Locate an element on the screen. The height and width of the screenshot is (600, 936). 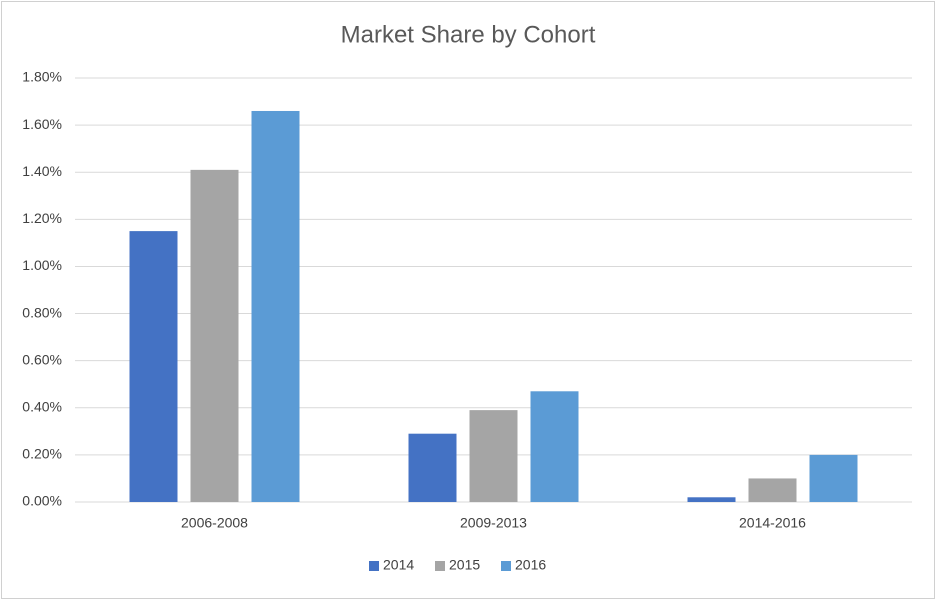
chart-title: Market Share by Cohort is located at coordinates (468, 34).